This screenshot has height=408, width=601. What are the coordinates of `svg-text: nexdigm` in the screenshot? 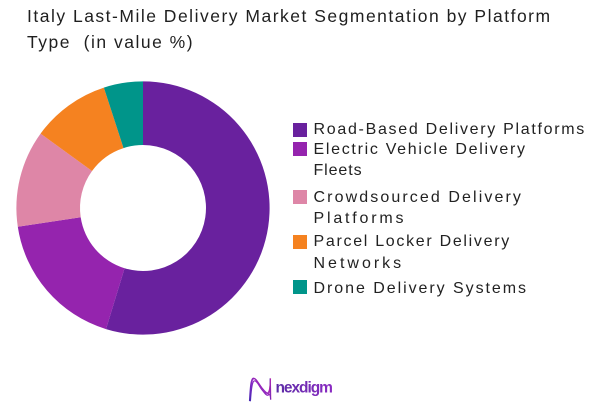 It's located at (304, 388).